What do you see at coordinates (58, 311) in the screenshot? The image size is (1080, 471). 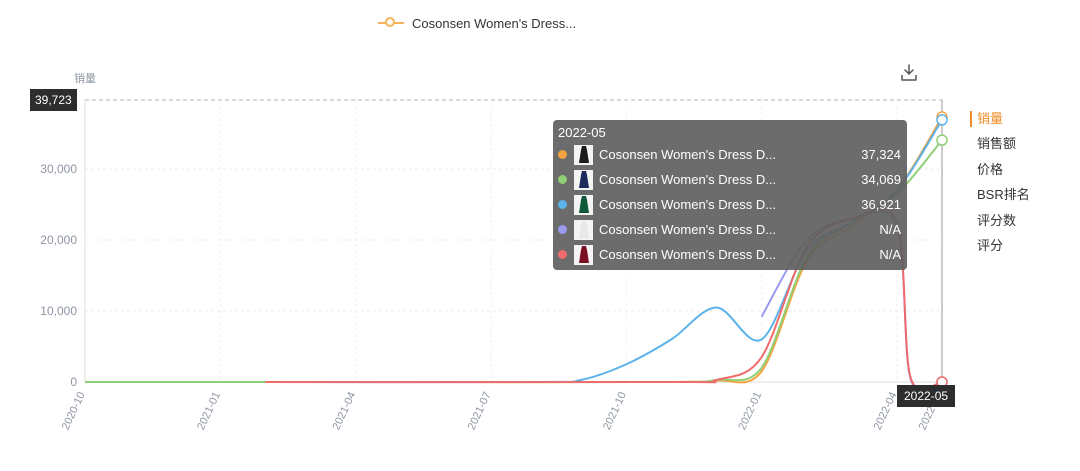 I see `y-tick-label: 10,000` at bounding box center [58, 311].